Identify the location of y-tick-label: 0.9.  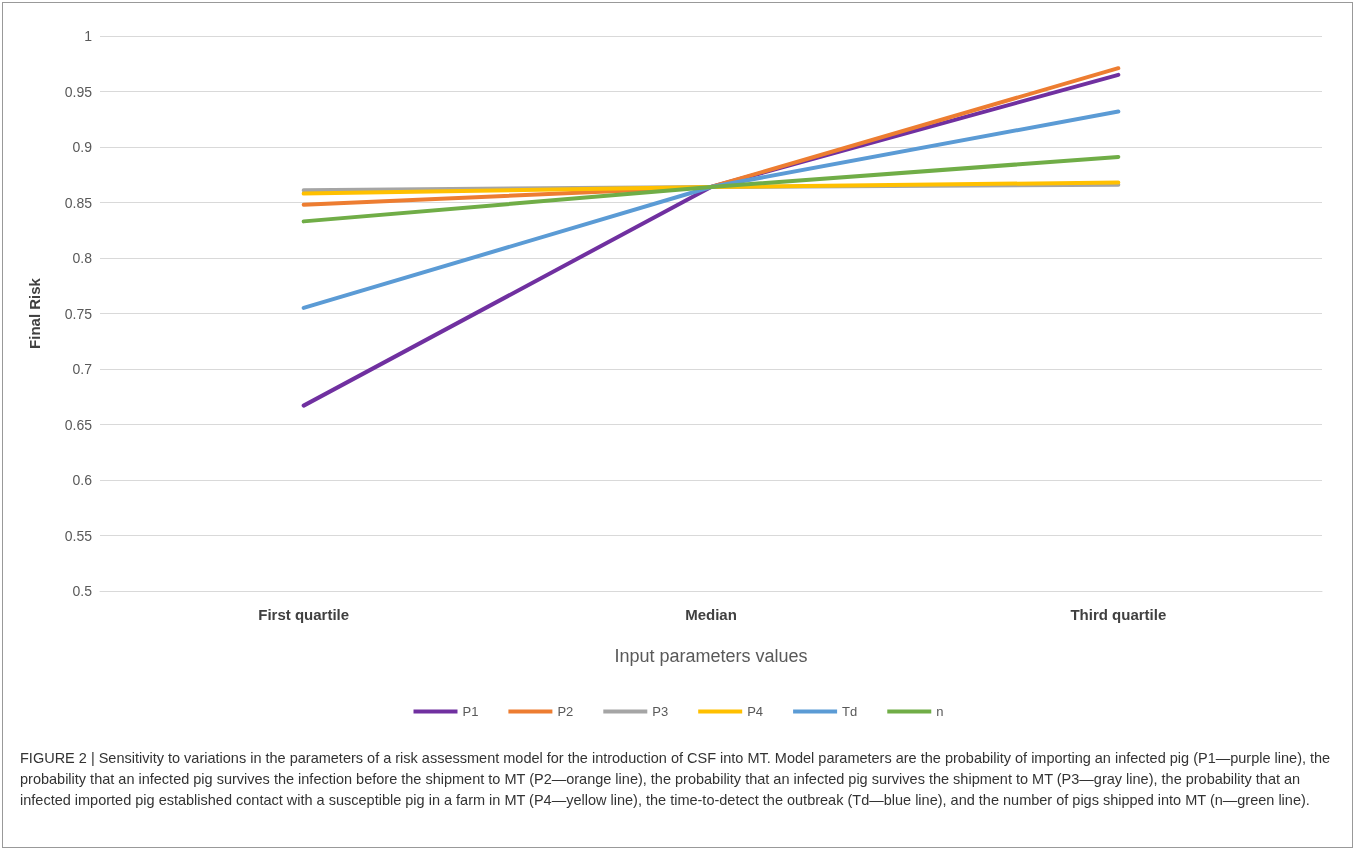
(82, 147).